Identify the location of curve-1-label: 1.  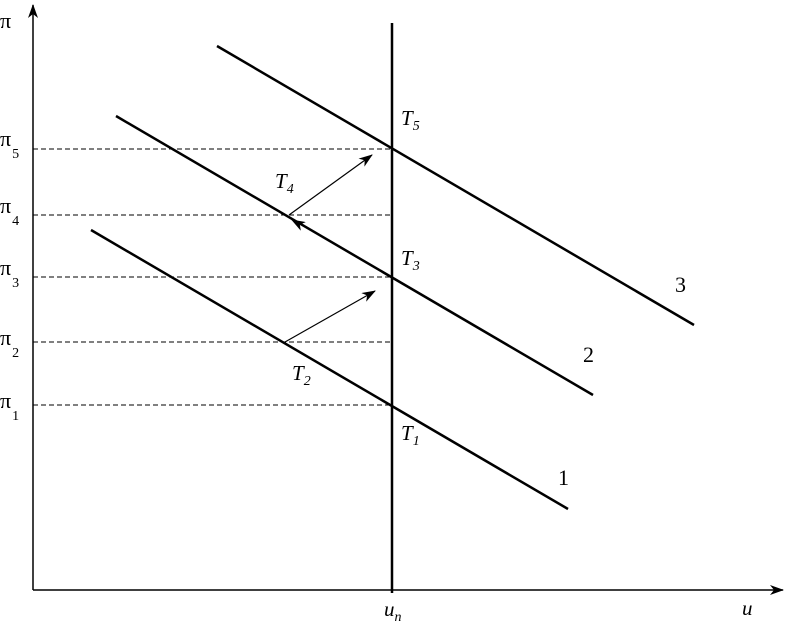
(563, 477).